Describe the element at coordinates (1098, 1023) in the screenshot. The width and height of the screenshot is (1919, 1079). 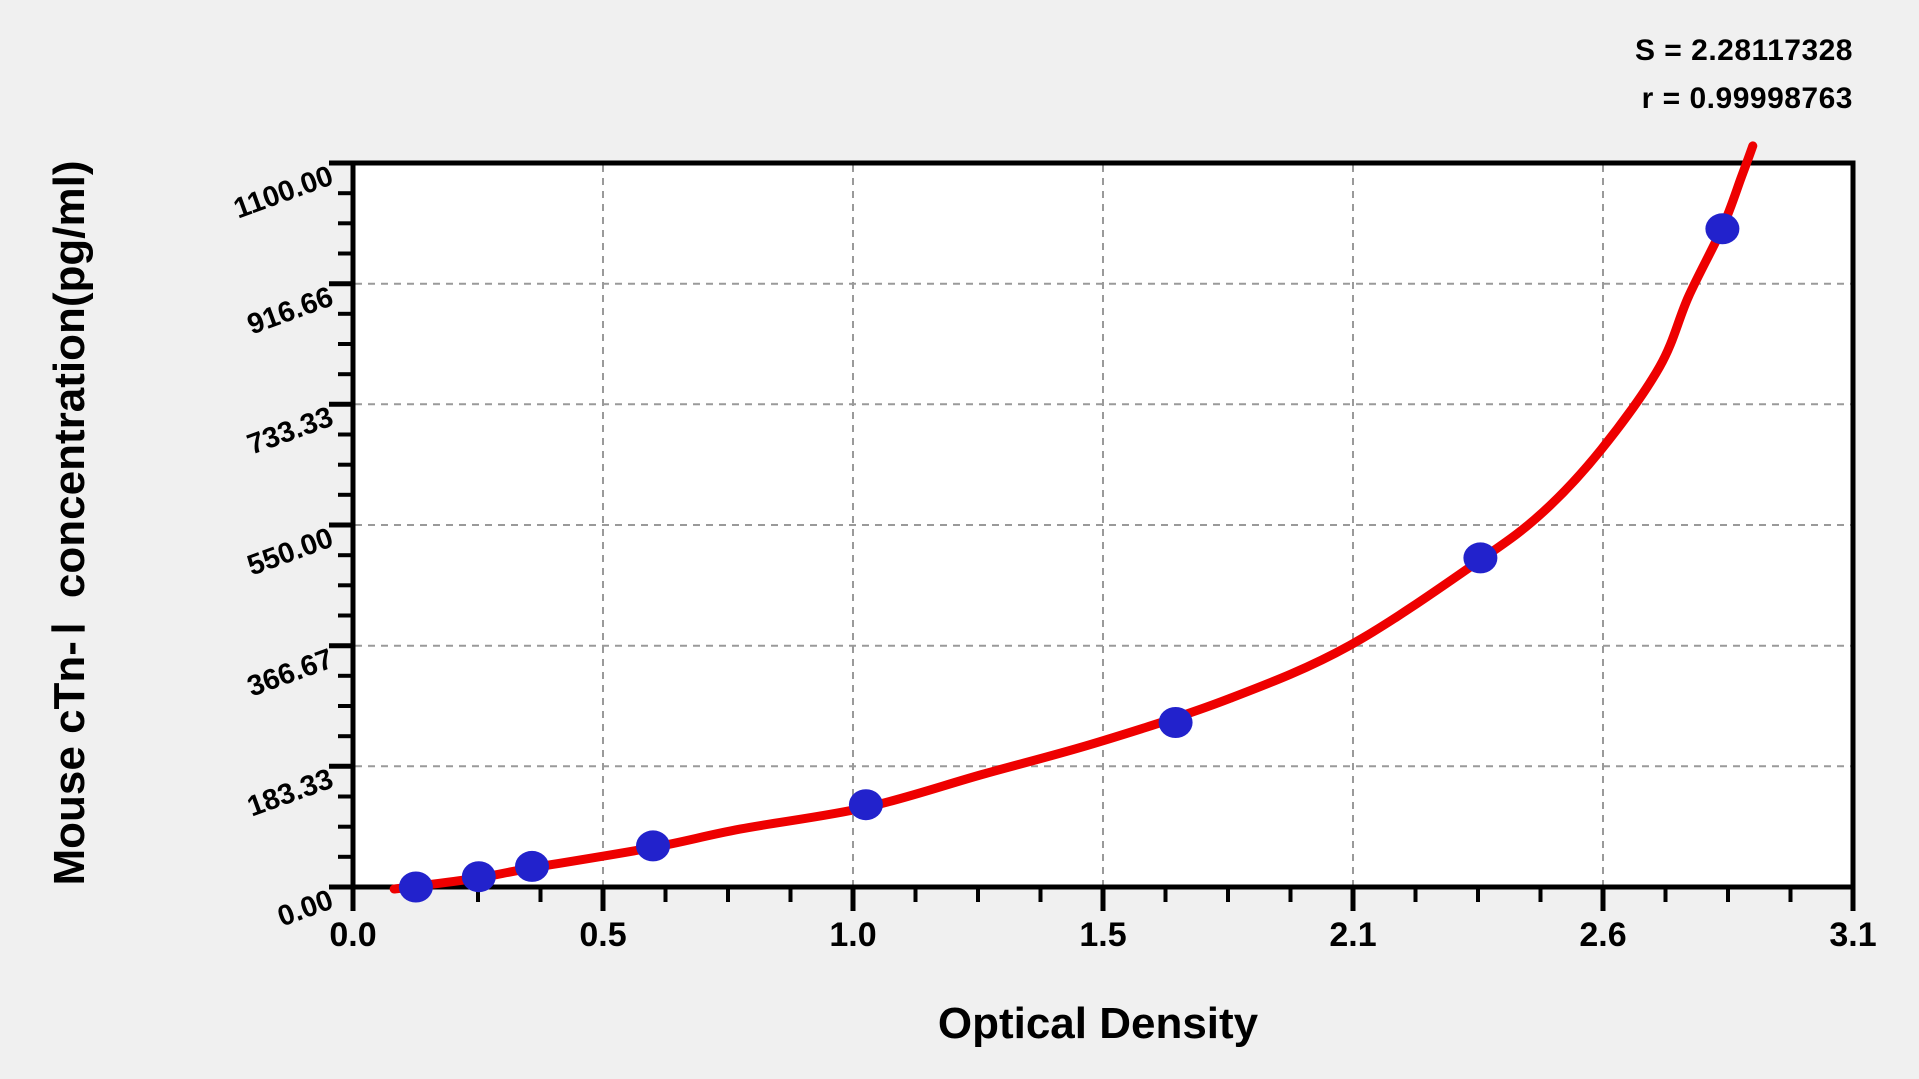
I see `x-axis-title: Optical Density` at that location.